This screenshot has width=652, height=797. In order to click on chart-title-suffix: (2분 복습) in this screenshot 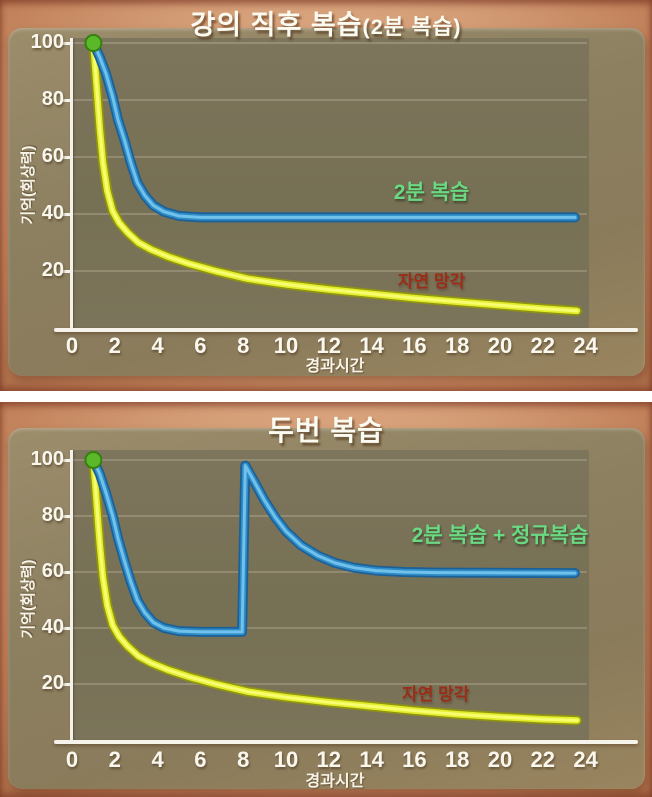, I will do `click(412, 26)`.